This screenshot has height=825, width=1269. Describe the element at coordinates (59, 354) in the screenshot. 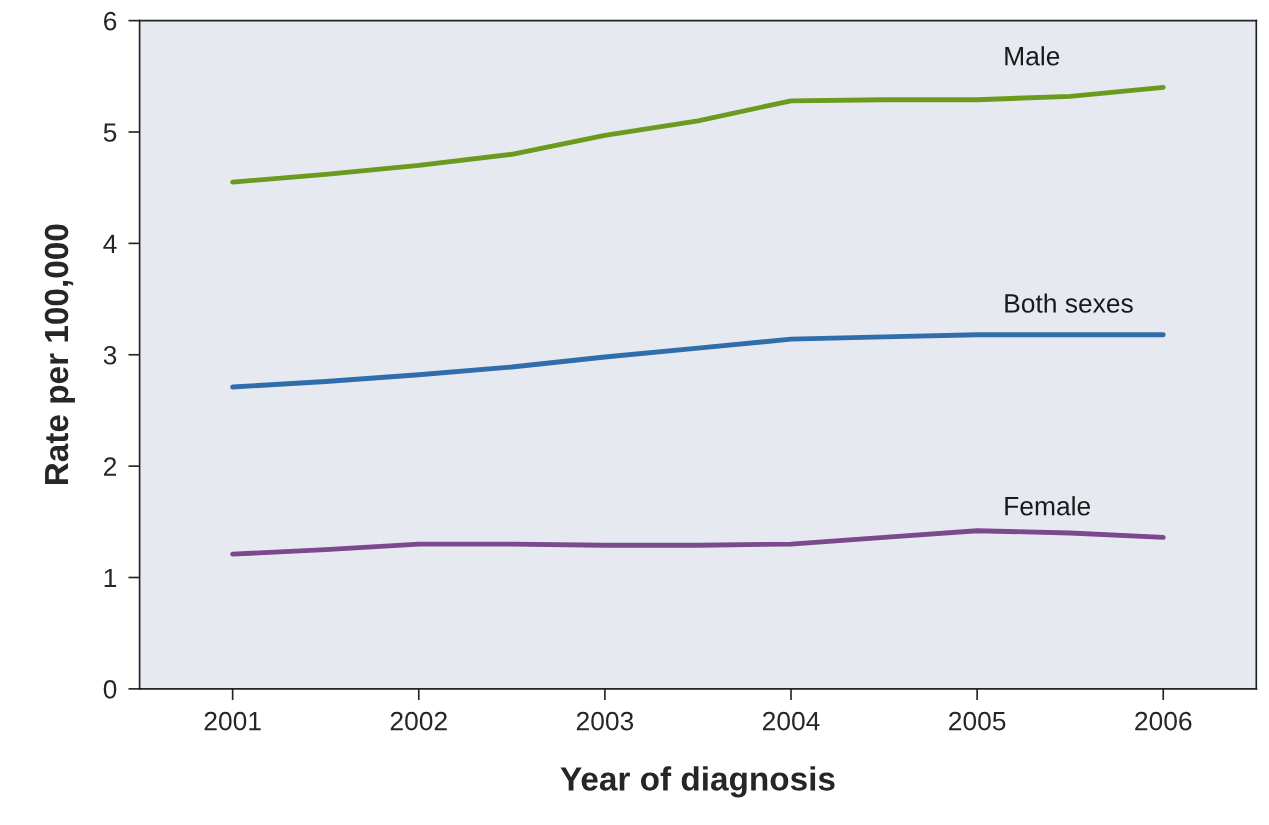

I see `y-axis-title: Rate per 100,000` at that location.